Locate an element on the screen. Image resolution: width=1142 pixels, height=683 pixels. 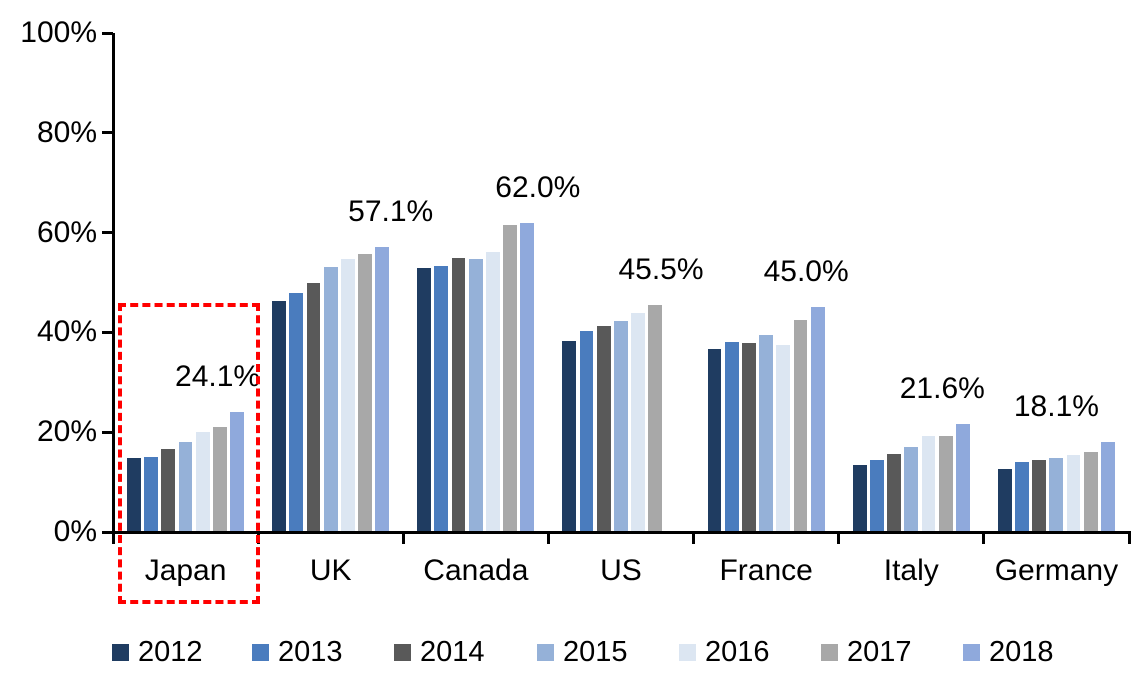
bar-uk-2017 is located at coordinates (365, 393).